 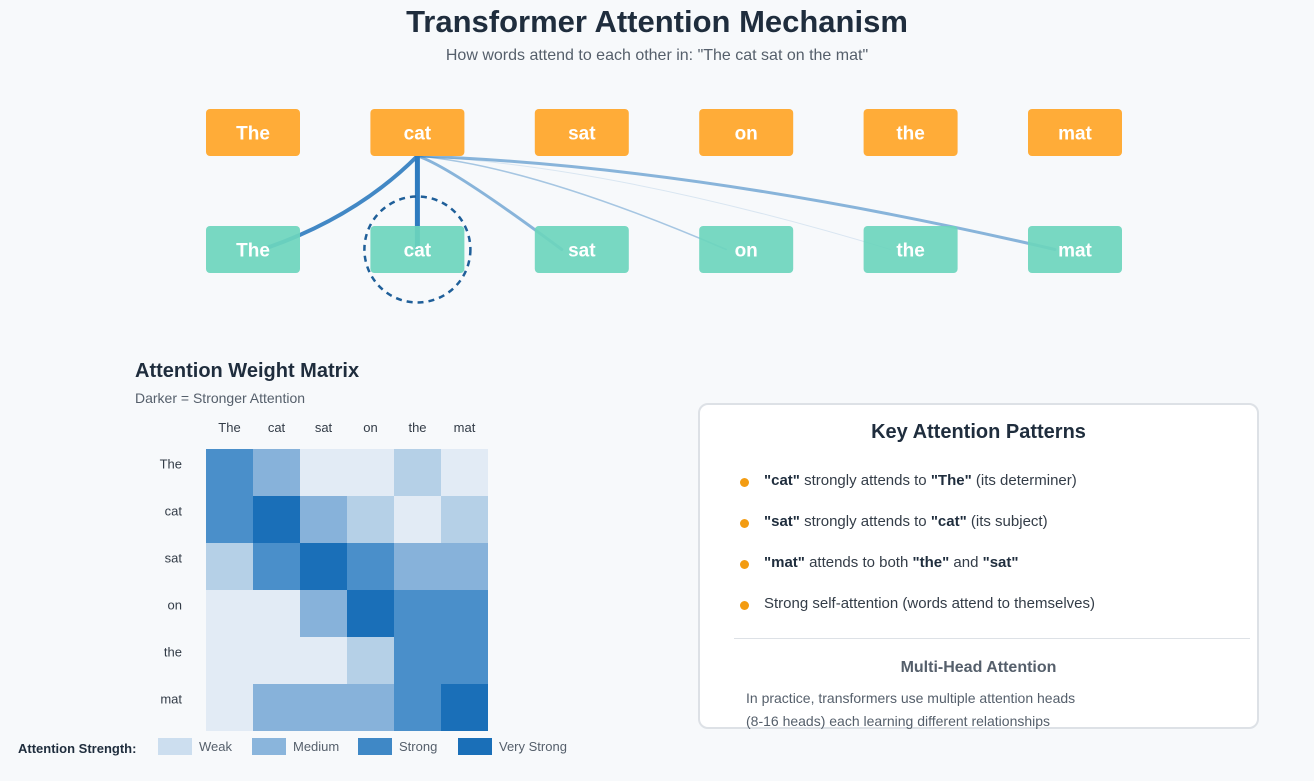 What do you see at coordinates (978, 667) in the screenshot?
I see `multihead-title: Multi-Head Attention` at bounding box center [978, 667].